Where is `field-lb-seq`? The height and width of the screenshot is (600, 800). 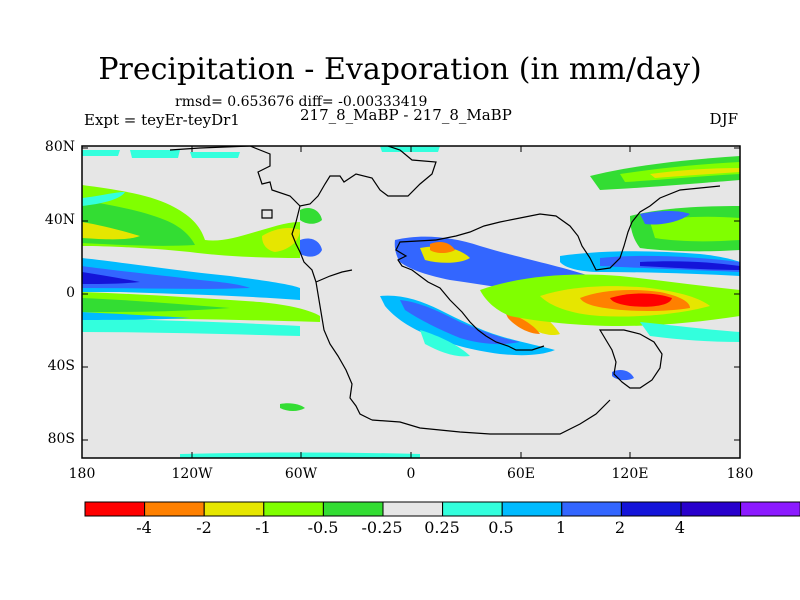
field-lb-seq is located at coordinates (136, 316).